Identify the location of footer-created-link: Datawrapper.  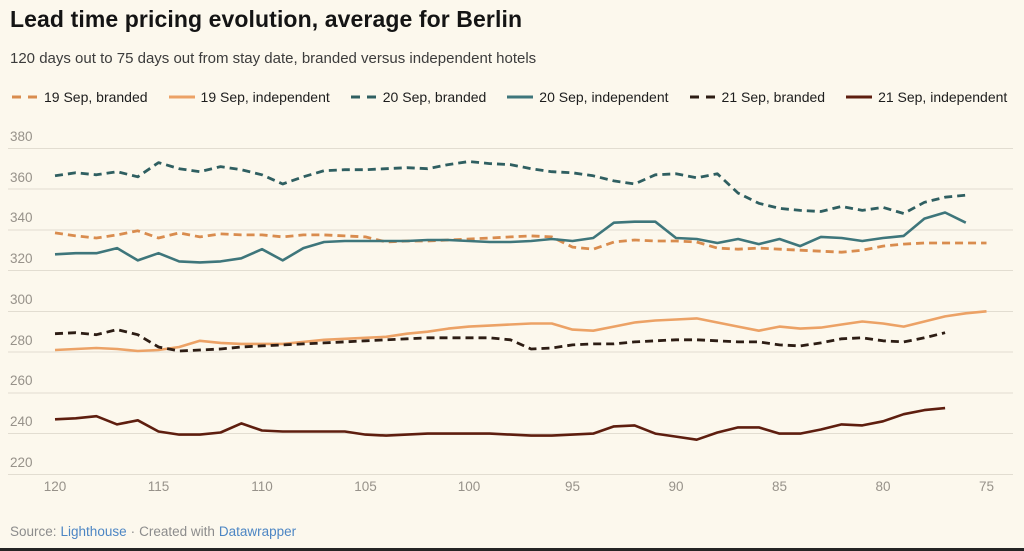
(257, 531).